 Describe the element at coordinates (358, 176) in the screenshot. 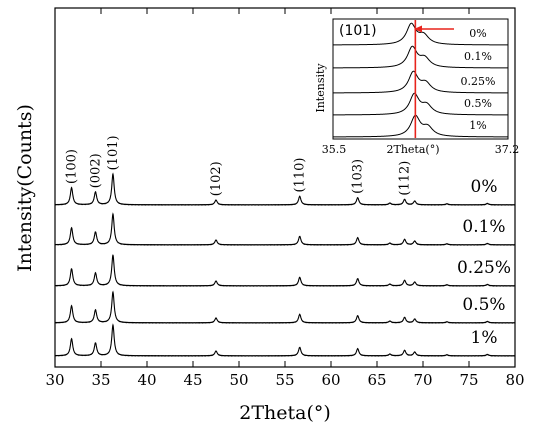

I see `peak-label-5: (103)` at that location.